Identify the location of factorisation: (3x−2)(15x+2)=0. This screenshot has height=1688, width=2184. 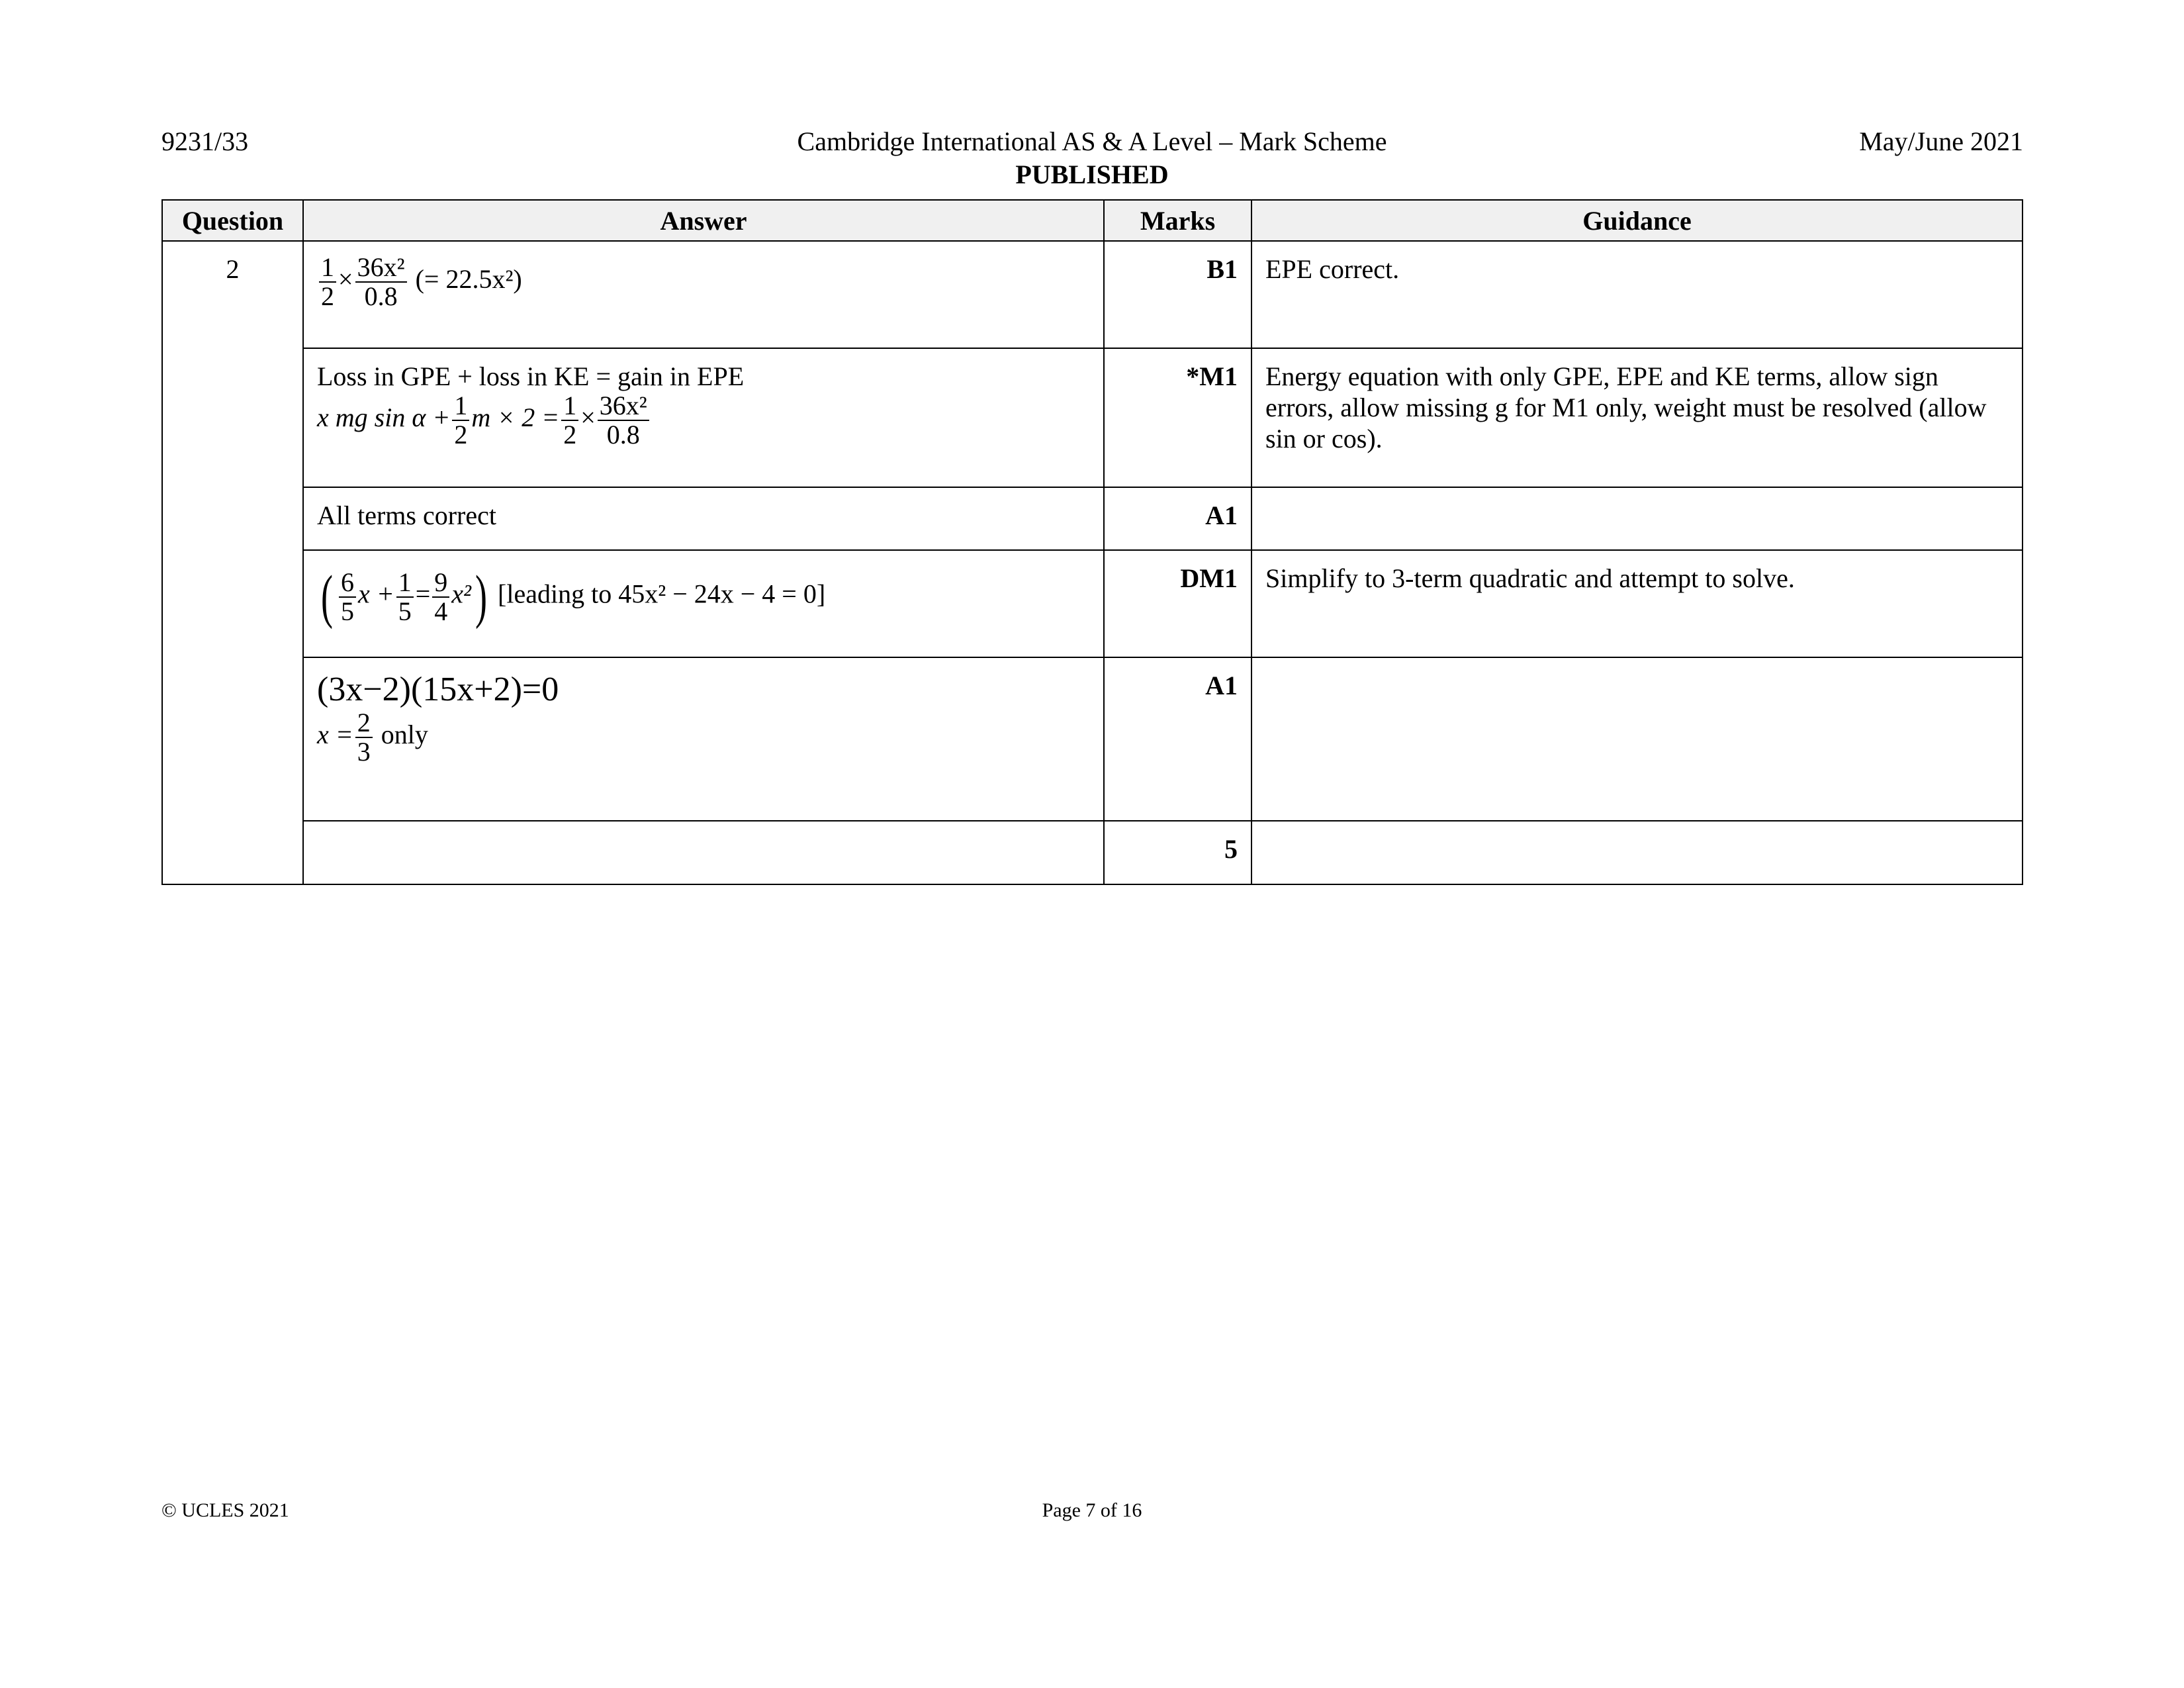
(438, 689).